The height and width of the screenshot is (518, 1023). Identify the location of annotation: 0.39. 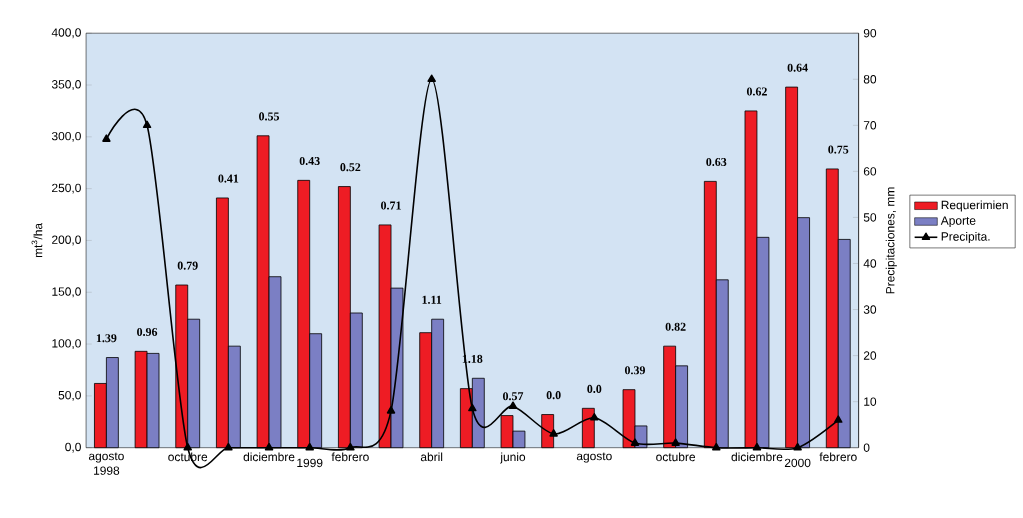
(634, 370).